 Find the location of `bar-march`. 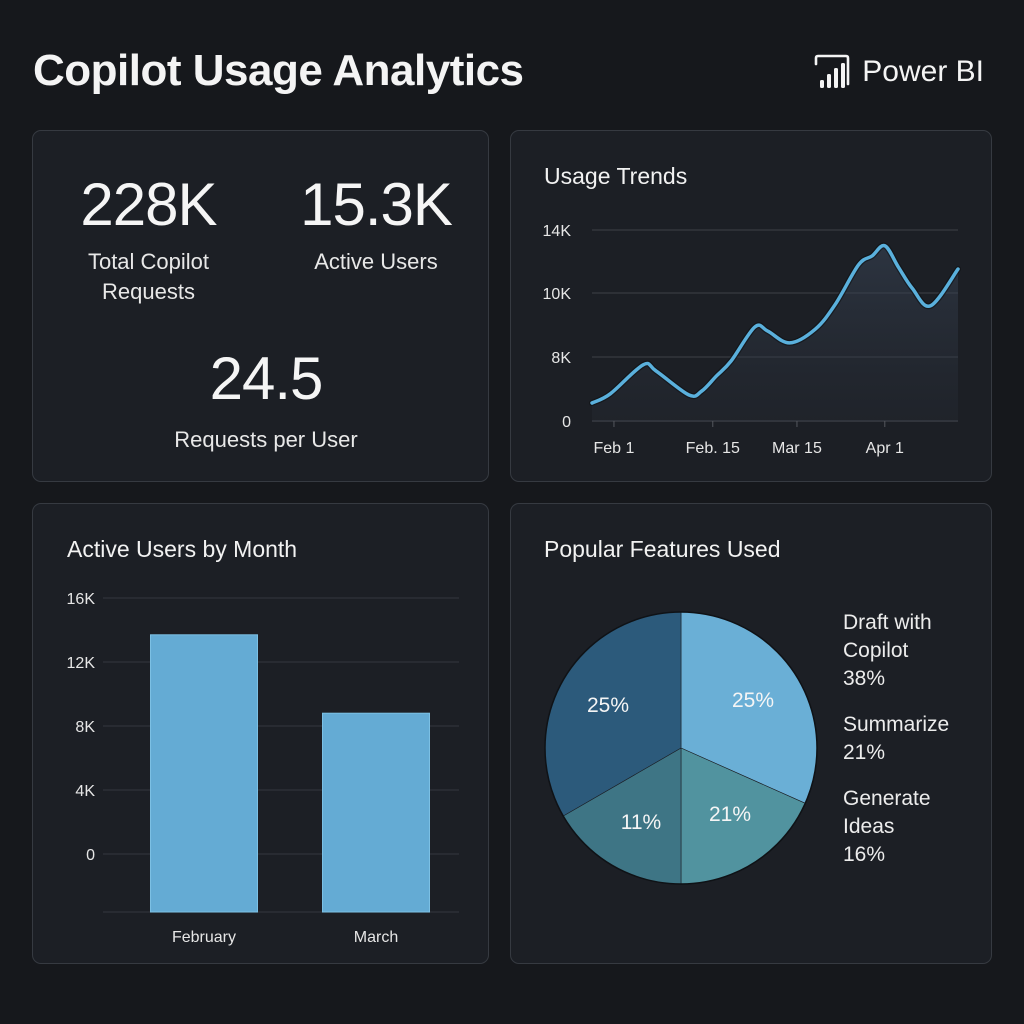

bar-march is located at coordinates (376, 812).